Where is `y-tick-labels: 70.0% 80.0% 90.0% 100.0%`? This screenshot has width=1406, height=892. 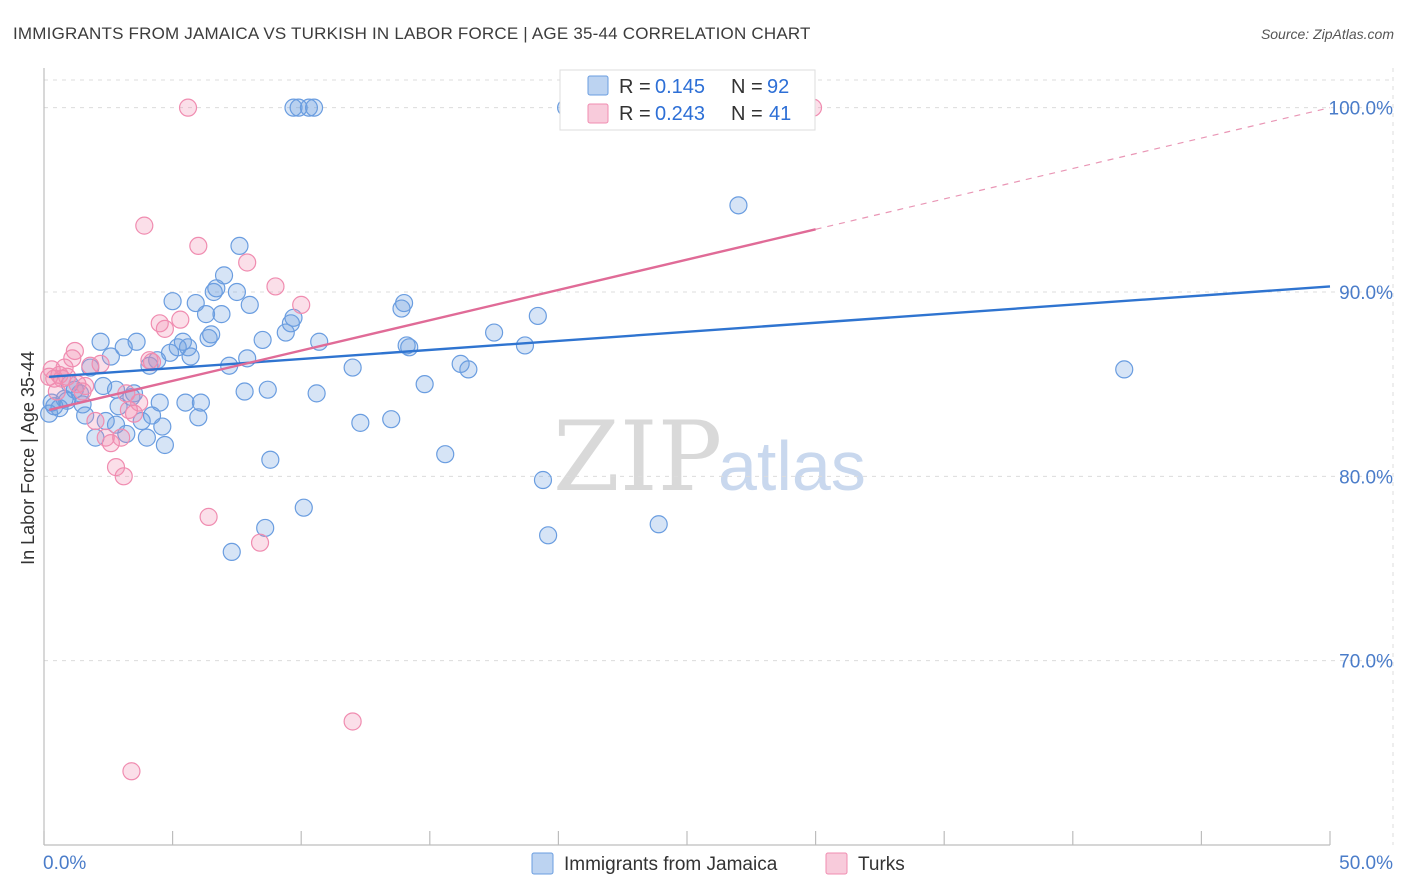
y-tick-labels: 70.0% 80.0% 90.0% 100.0% is located at coordinates (1361, 386).